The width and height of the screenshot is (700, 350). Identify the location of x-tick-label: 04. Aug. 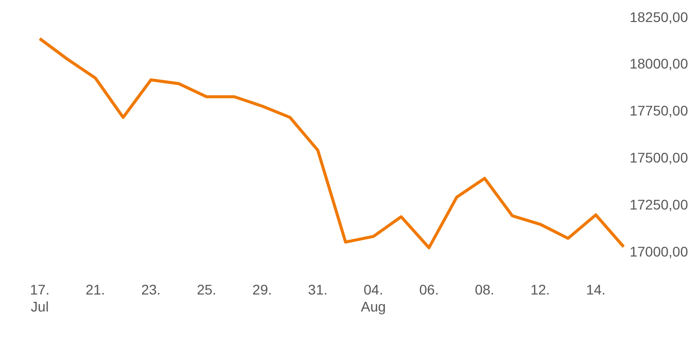
(373, 298).